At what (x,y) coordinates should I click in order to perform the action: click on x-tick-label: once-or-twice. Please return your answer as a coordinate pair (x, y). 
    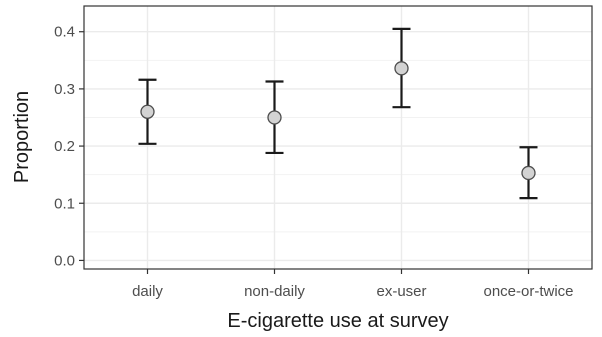
    Looking at the image, I should click on (528, 291).